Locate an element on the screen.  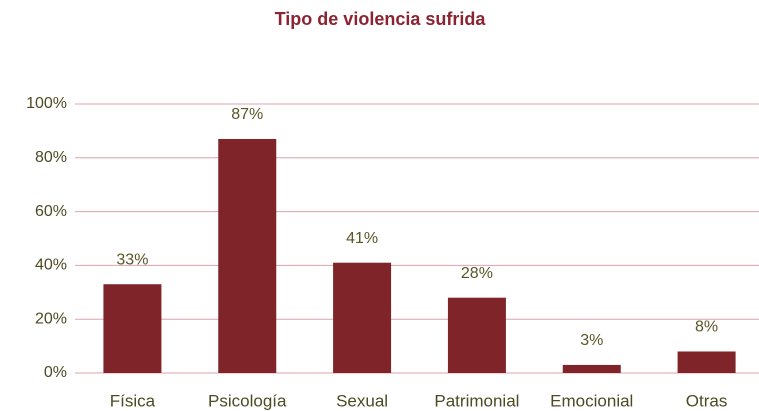
chart-title: Tipo de violencia sufrida is located at coordinates (381, 19).